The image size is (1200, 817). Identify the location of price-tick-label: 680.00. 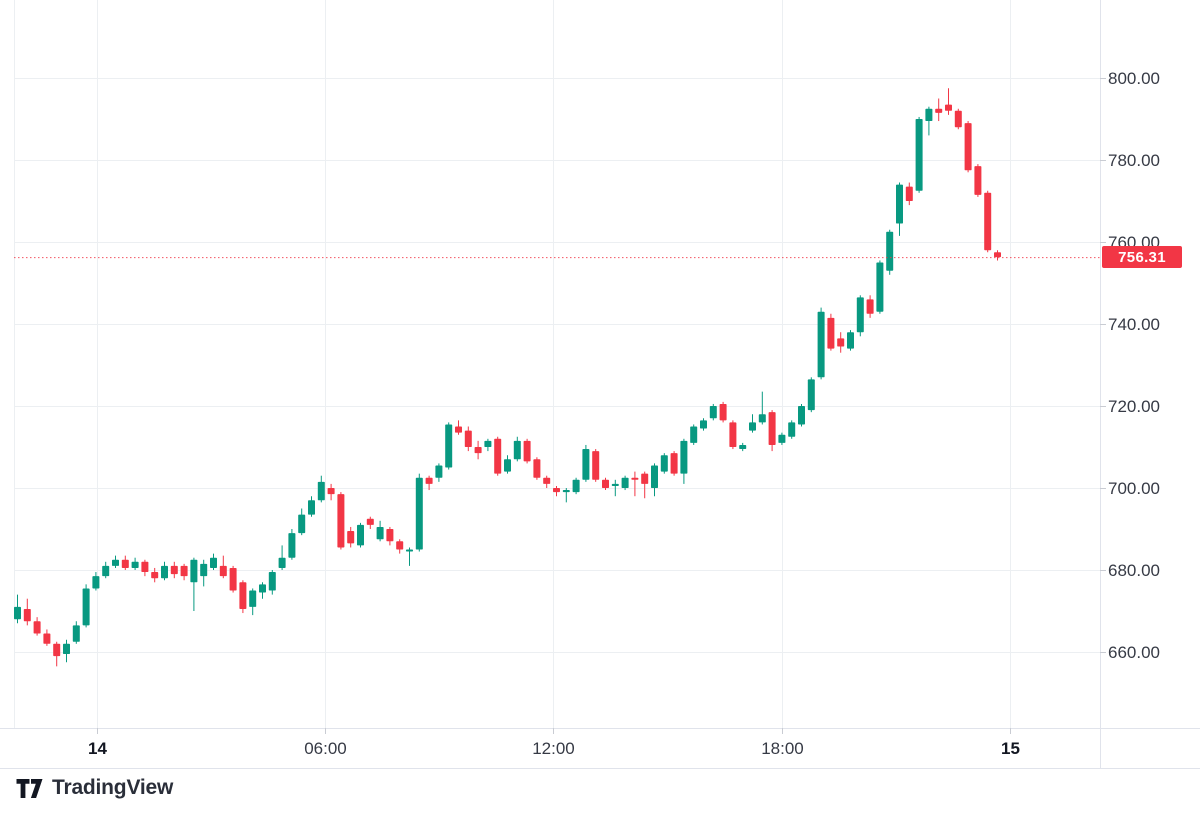
(1134, 570).